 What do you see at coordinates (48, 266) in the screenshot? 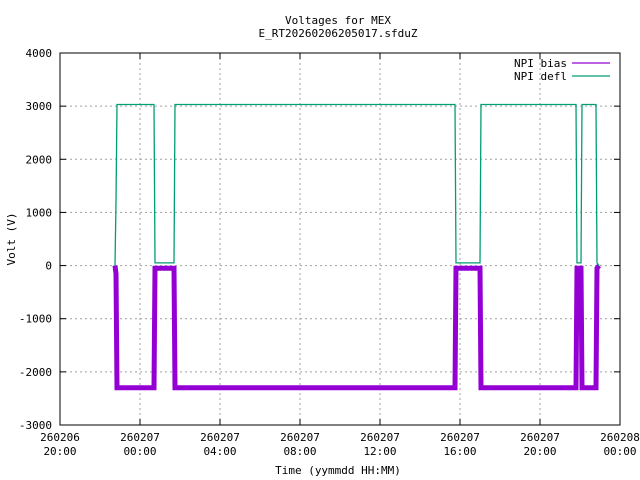
I see `y-tick-label: 0` at bounding box center [48, 266].